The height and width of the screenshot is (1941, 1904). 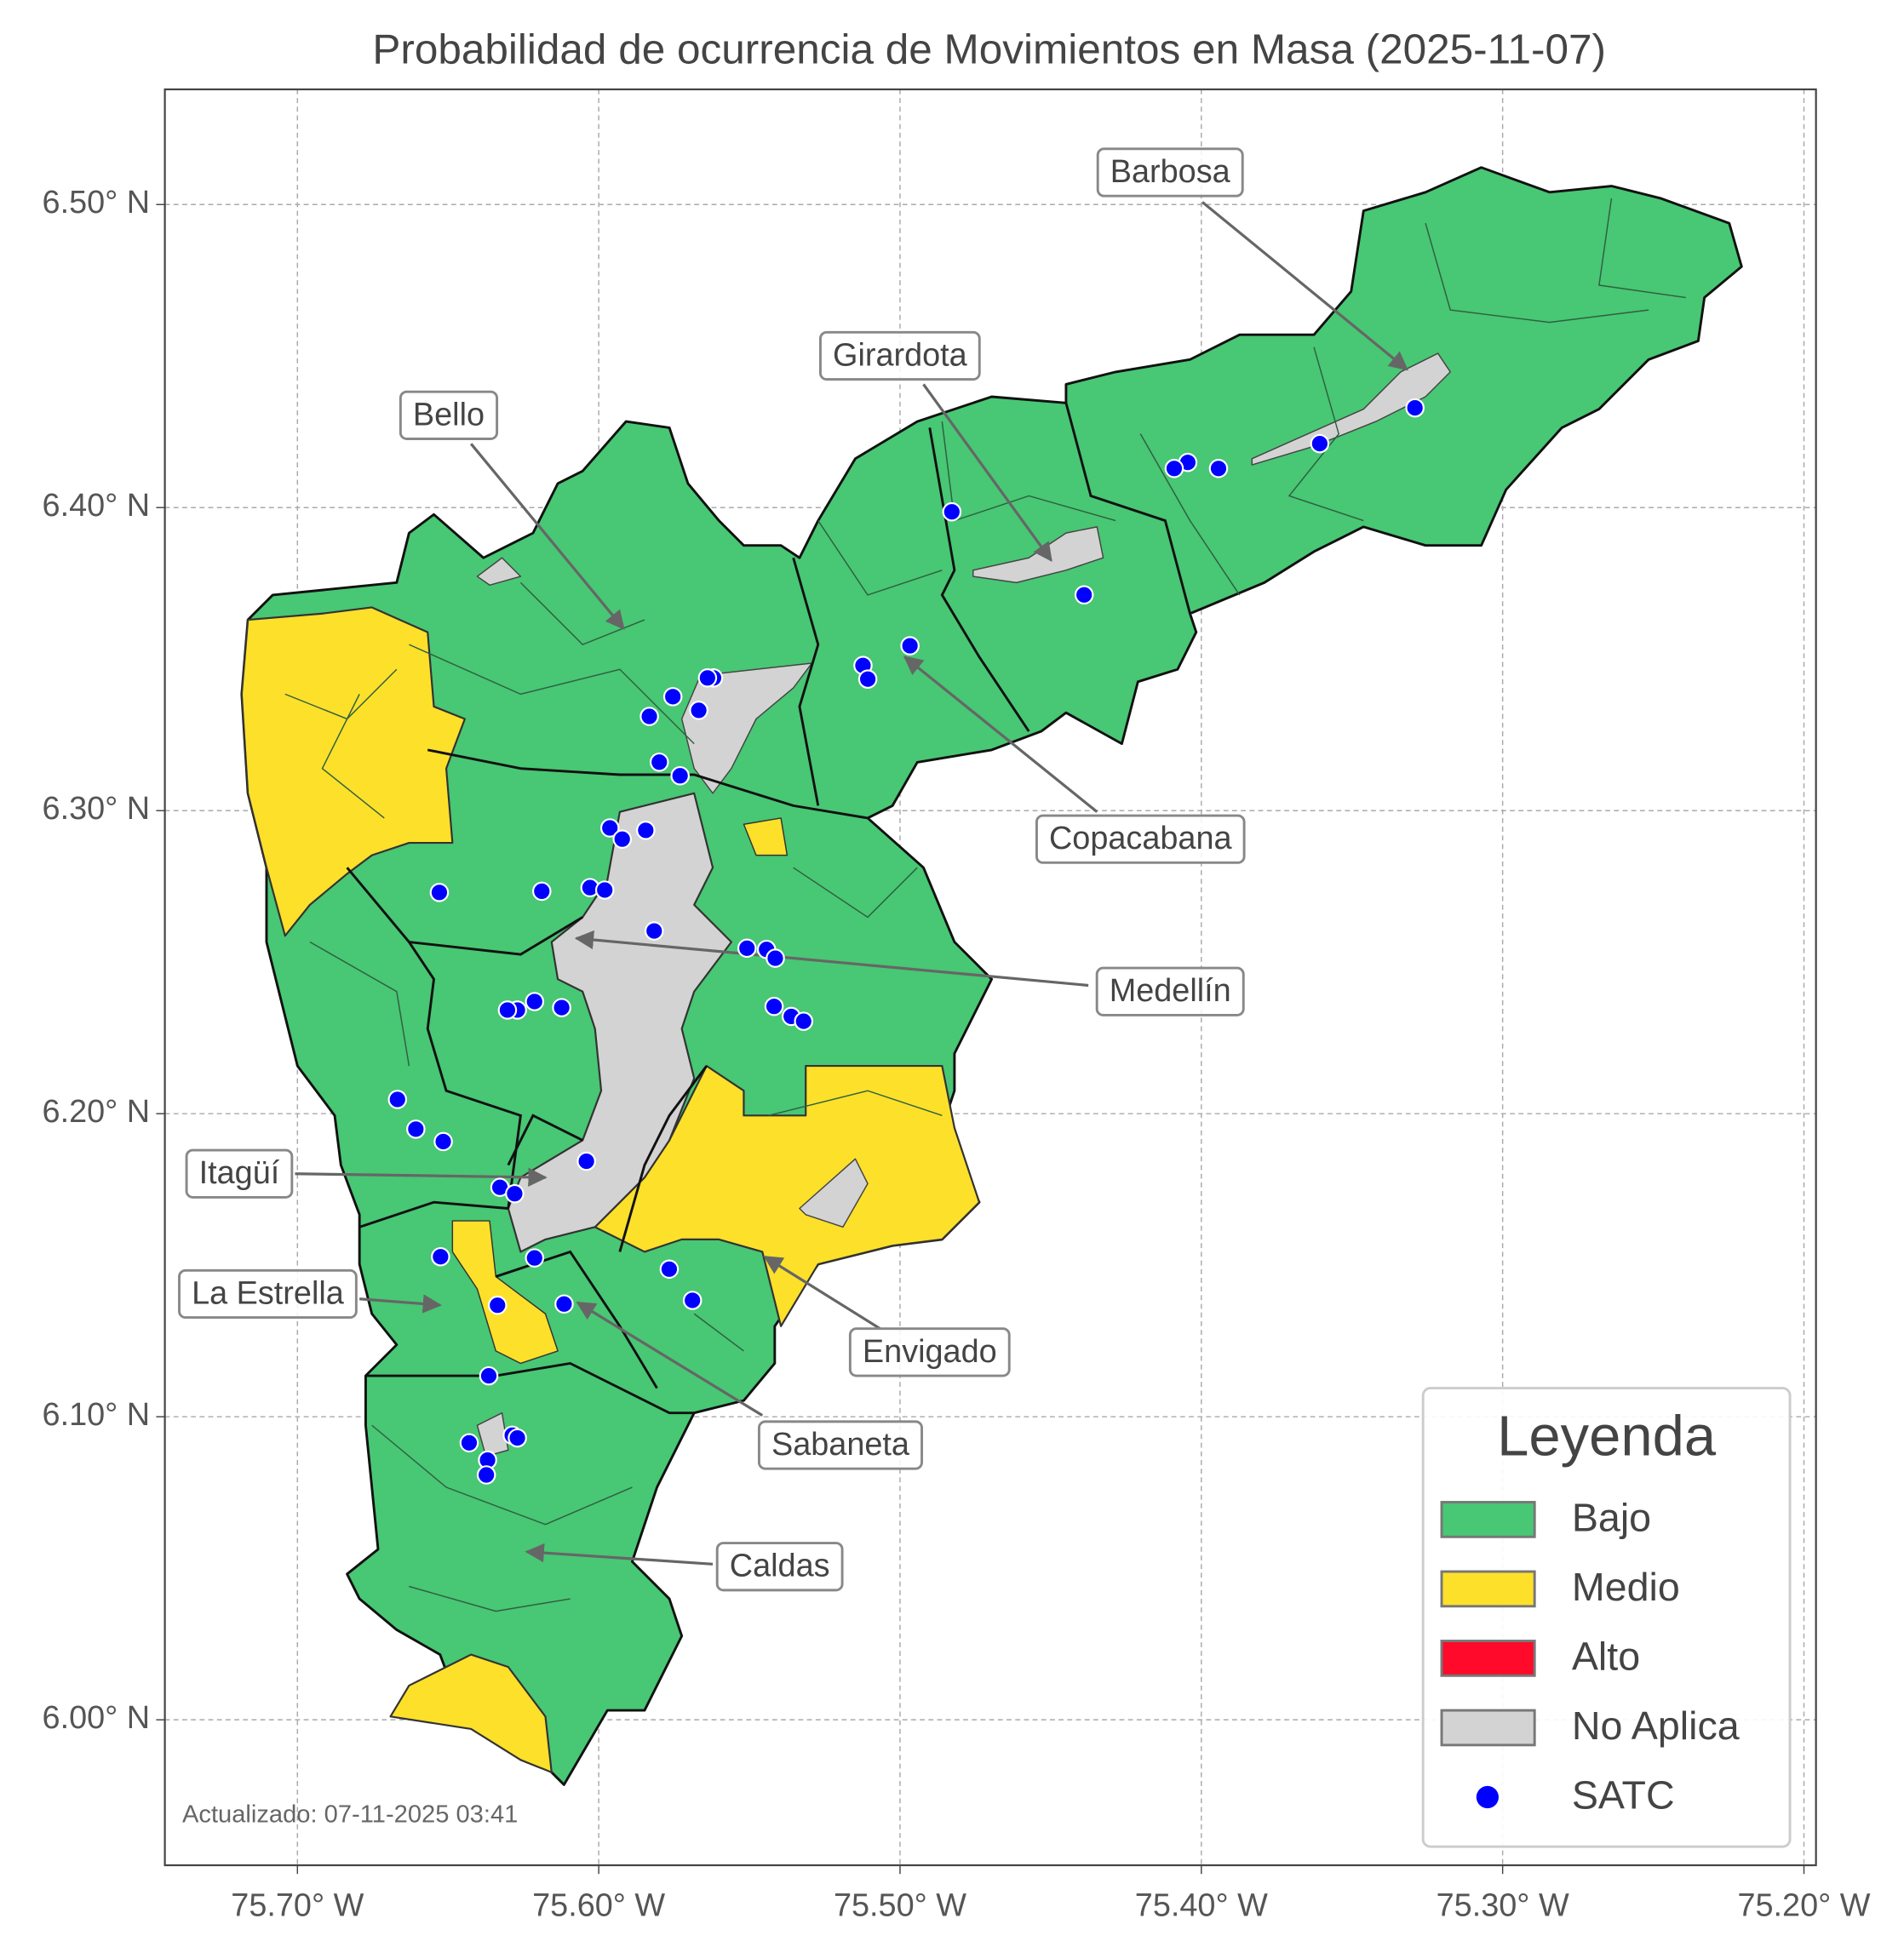 I want to click on annotation-label: La Estrella, so click(x=268, y=1293).